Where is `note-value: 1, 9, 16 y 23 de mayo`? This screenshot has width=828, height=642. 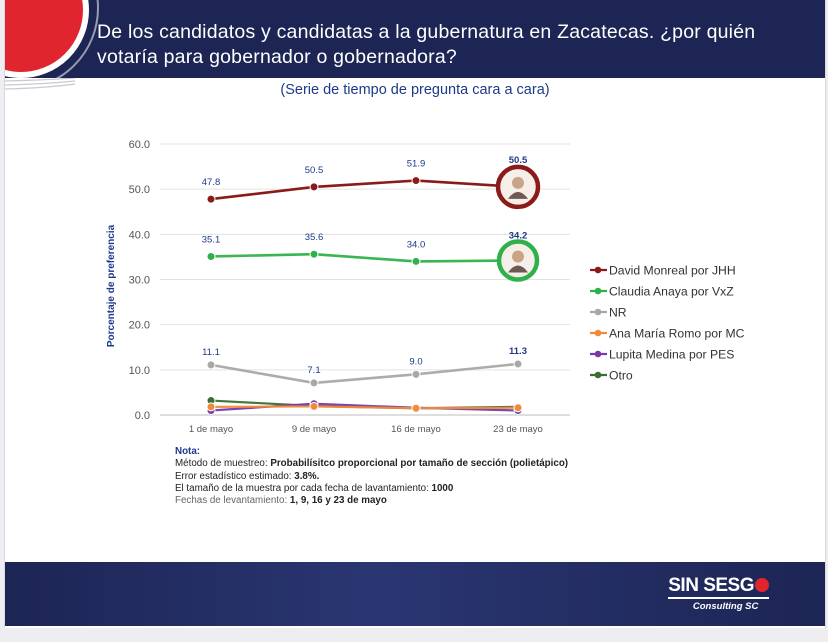 note-value: 1, 9, 16 y 23 de mayo is located at coordinates (338, 501).